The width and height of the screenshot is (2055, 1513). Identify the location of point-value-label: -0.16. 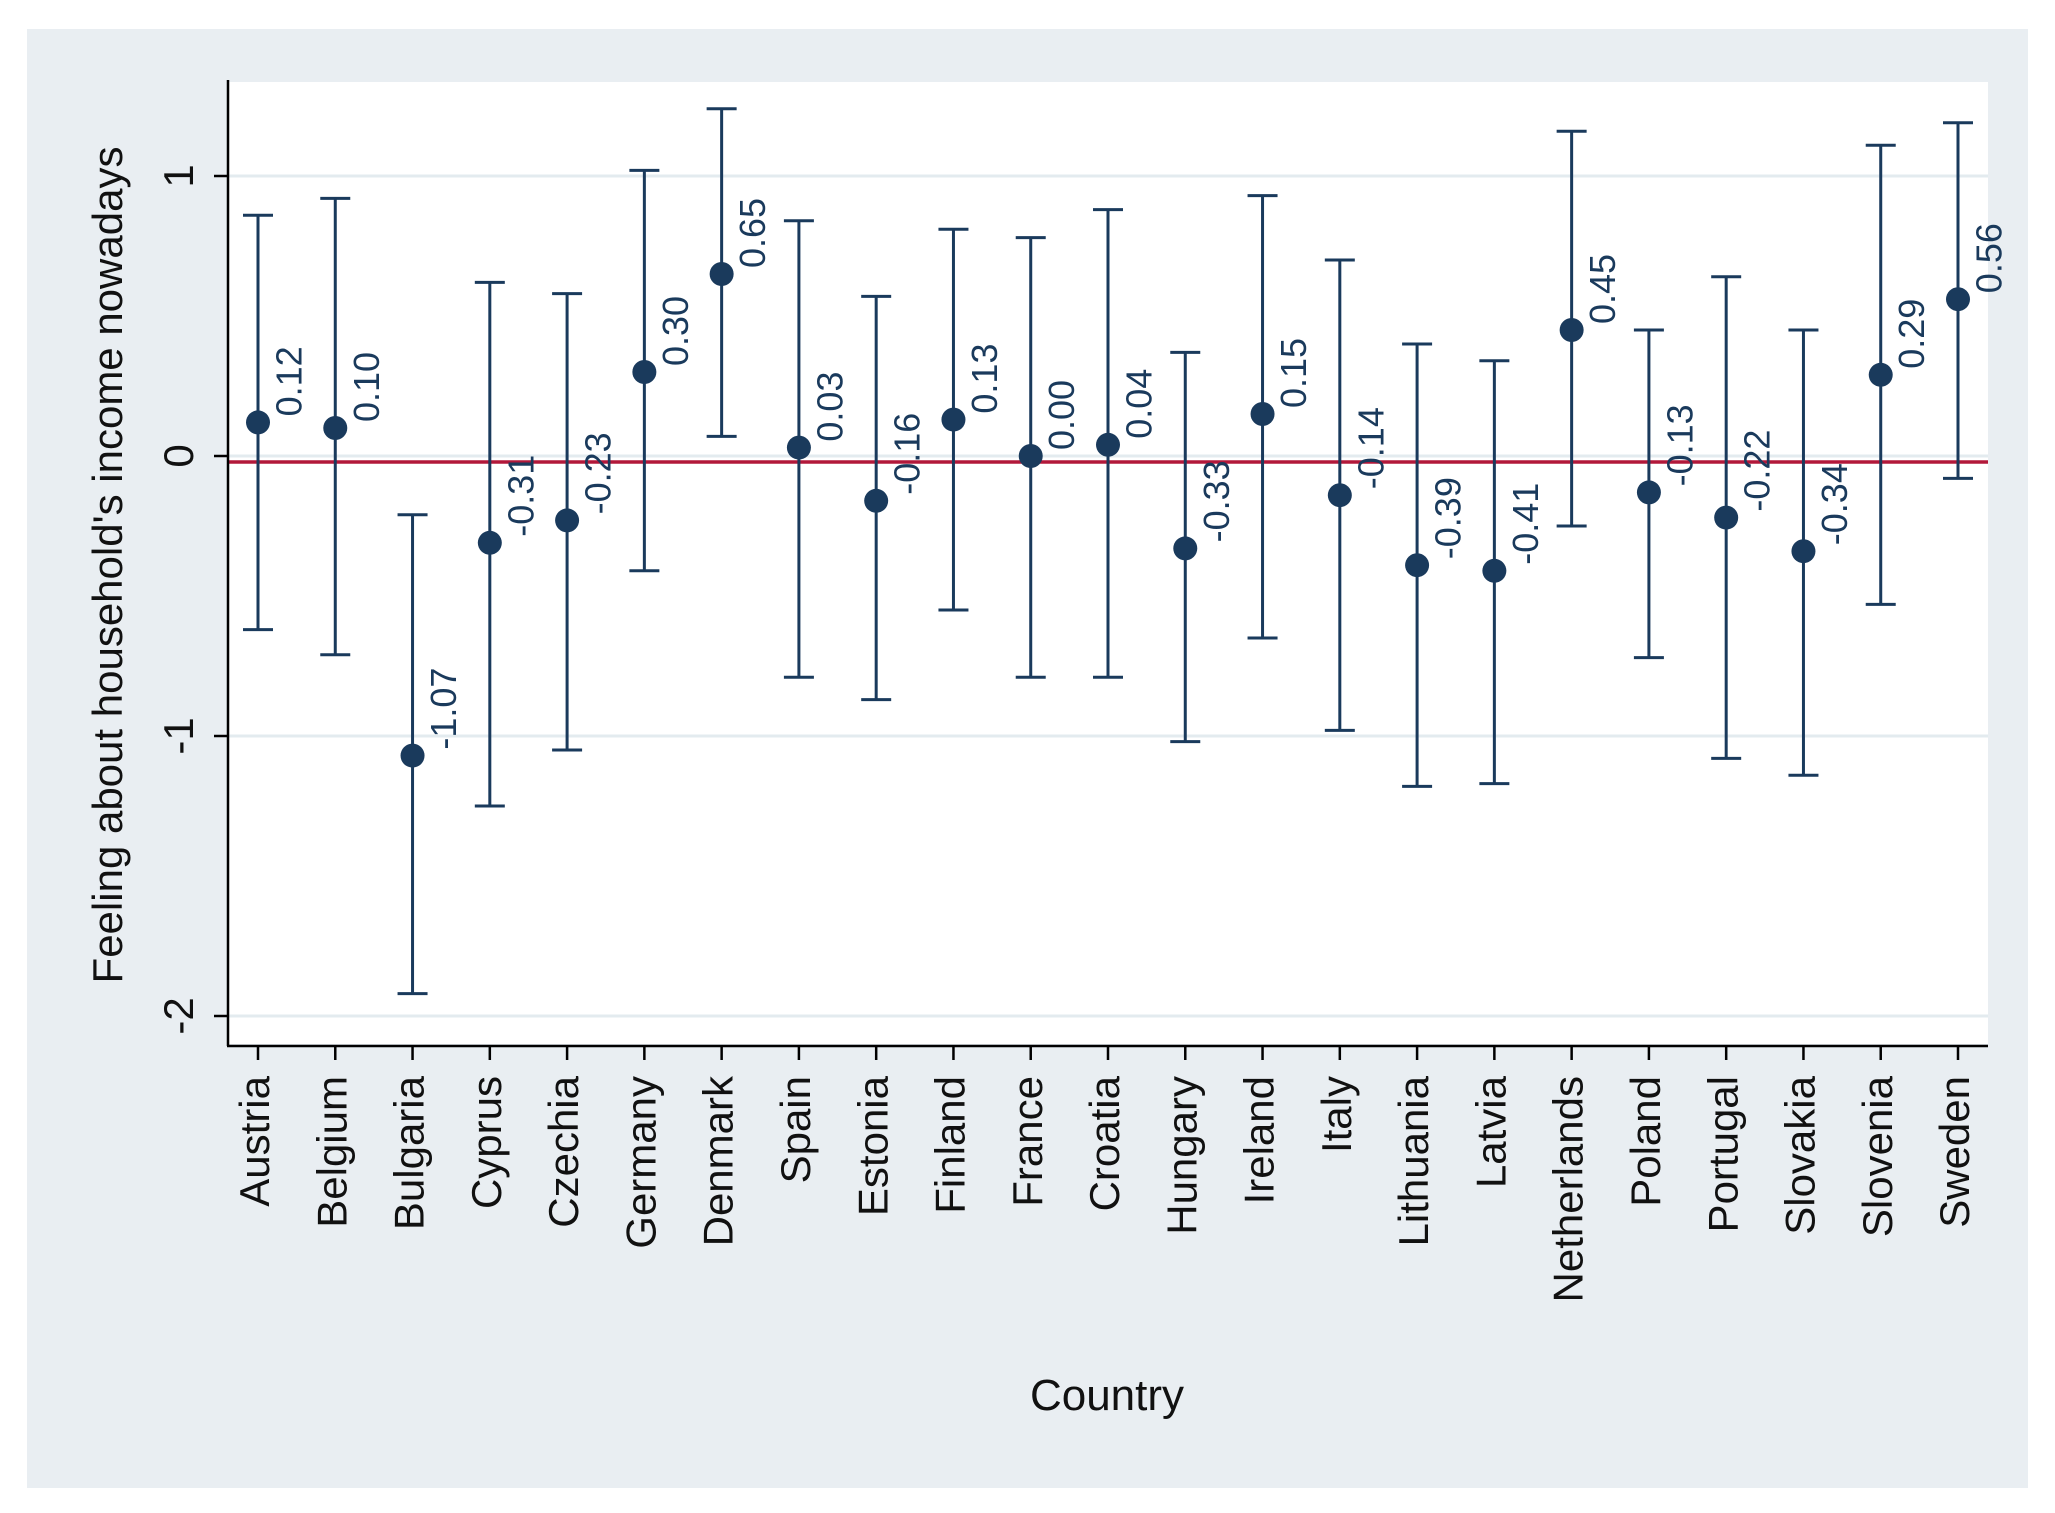
(907, 454).